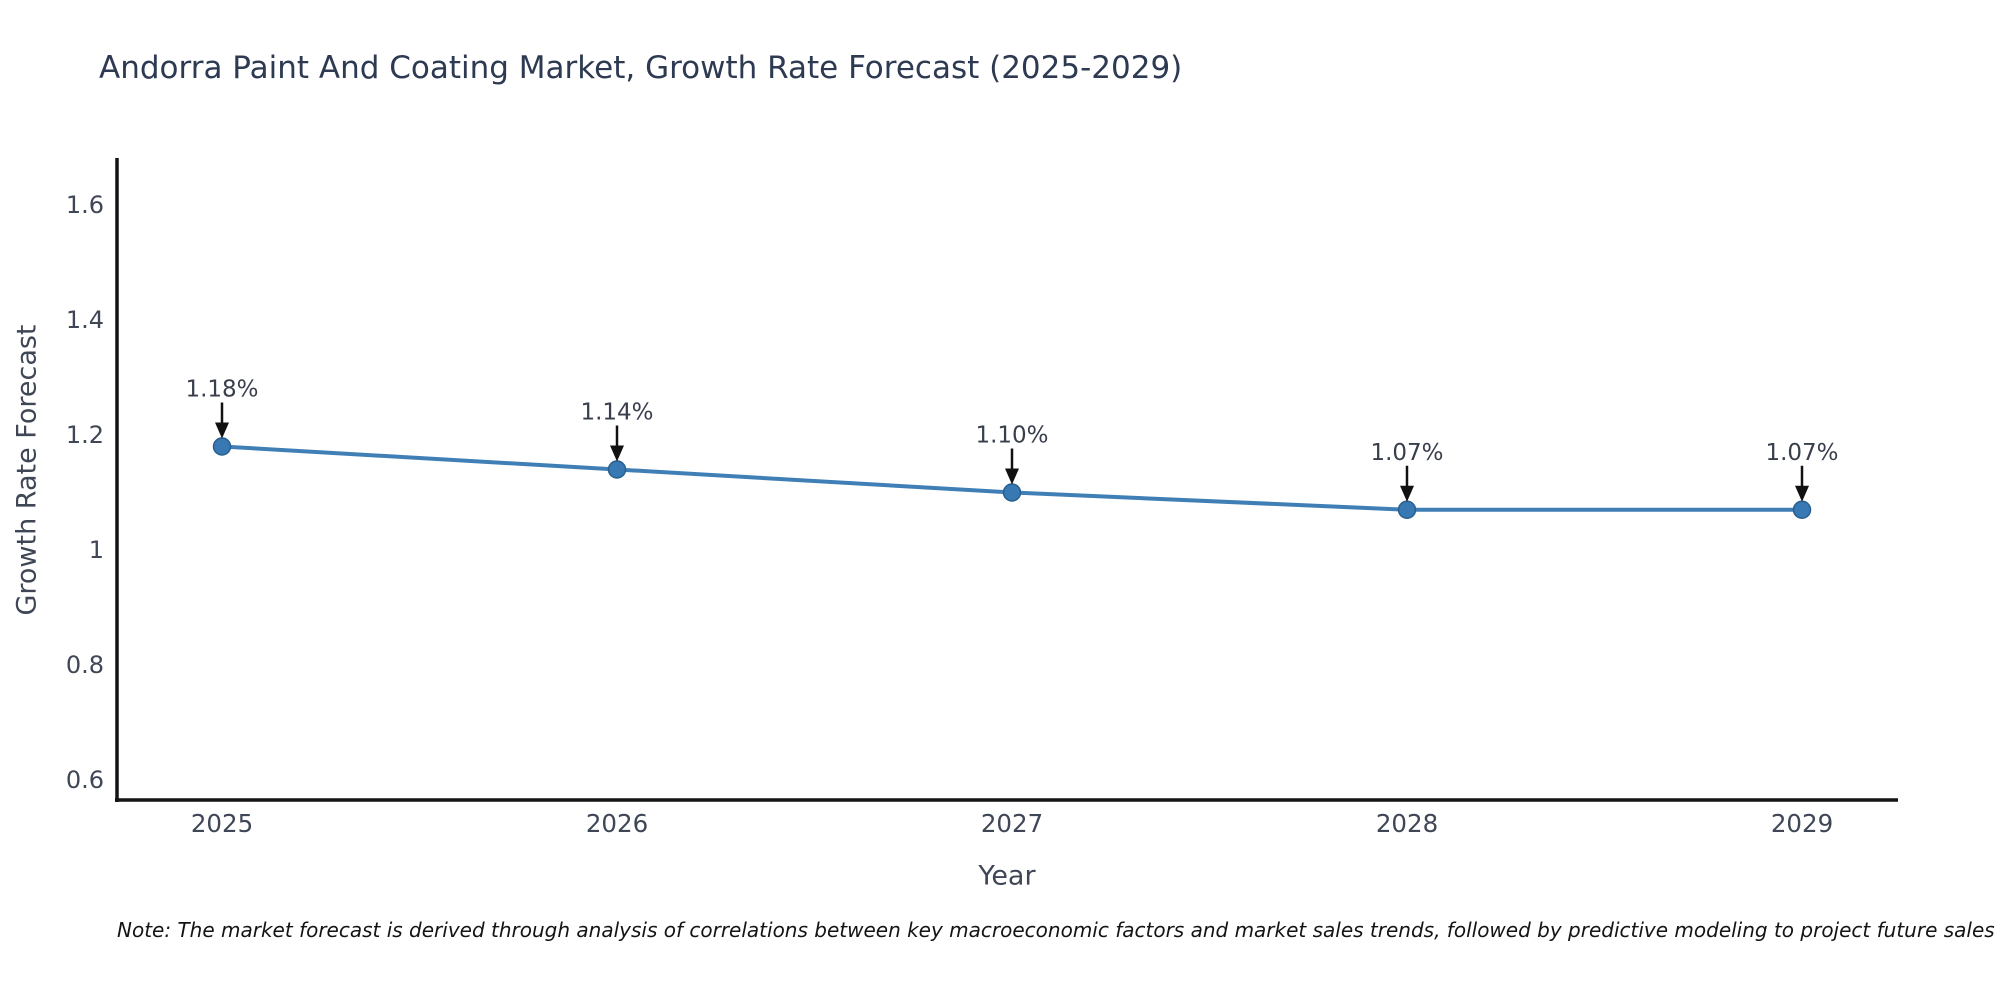 The image size is (2000, 1000). What do you see at coordinates (27, 470) in the screenshot?
I see `y-axis-title: Growth Rate Forecast` at bounding box center [27, 470].